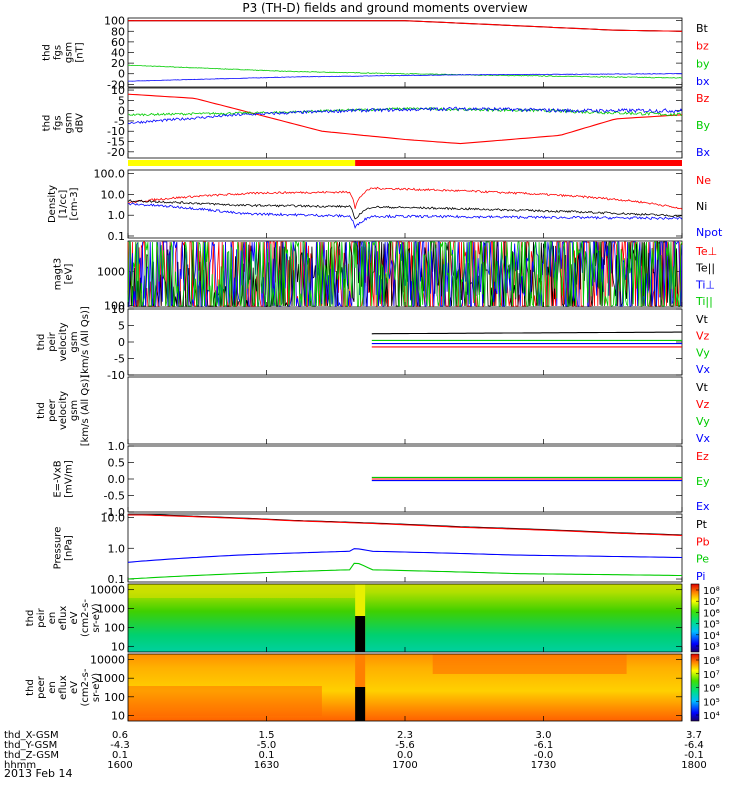 Image resolution: width=750 pixels, height=800 pixels. I want to click on orbit-row-label: thd_Z-GSM, so click(31, 755).